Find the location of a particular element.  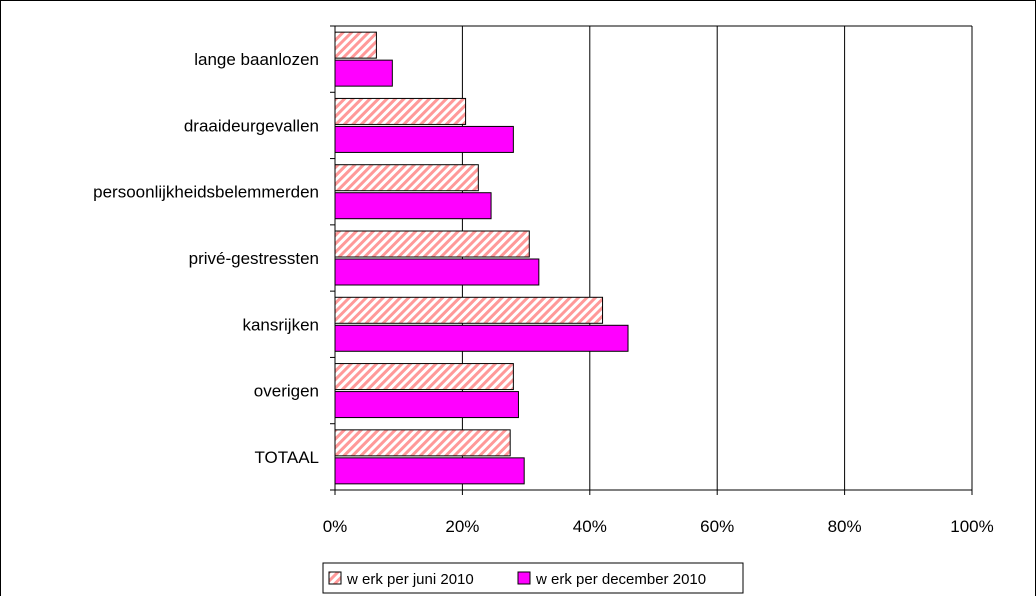

legend-box is located at coordinates (533, 578).